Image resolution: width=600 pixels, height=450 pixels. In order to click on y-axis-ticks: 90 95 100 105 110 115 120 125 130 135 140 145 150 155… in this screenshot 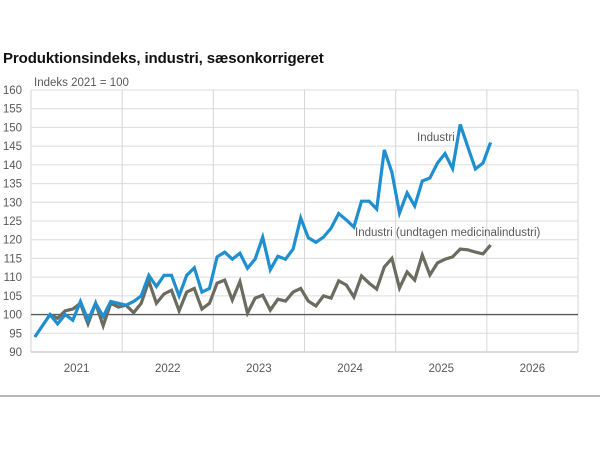, I will do `click(12, 222)`.